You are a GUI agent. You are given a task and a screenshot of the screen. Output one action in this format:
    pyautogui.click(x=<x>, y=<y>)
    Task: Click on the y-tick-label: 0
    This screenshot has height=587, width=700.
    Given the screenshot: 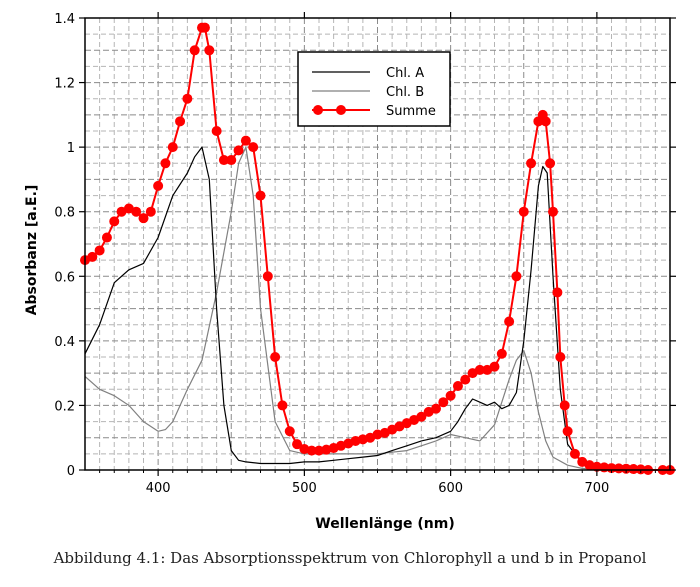 What is the action you would take?
    pyautogui.click(x=71, y=471)
    